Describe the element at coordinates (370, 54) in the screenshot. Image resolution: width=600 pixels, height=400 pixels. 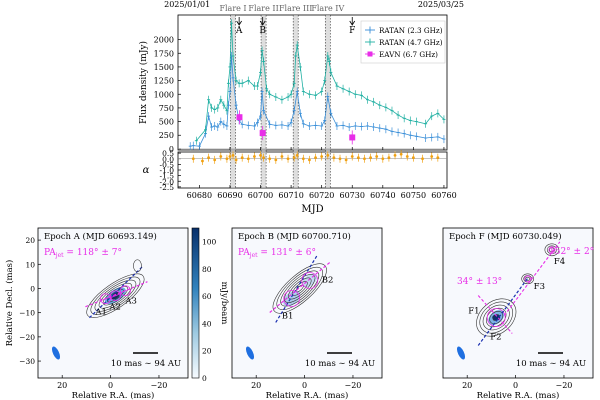
I see `legend-swatch` at that location.